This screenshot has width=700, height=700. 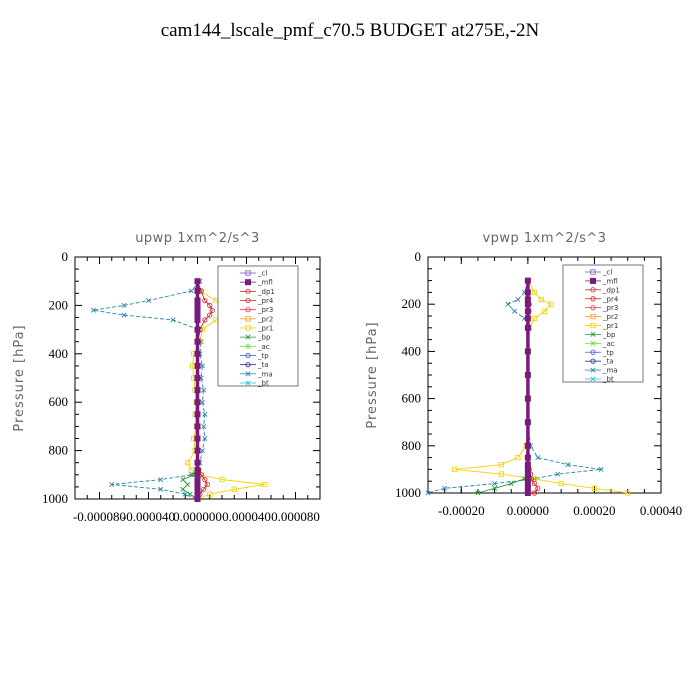 I want to click on legend-label: _pr3, so click(x=265, y=310).